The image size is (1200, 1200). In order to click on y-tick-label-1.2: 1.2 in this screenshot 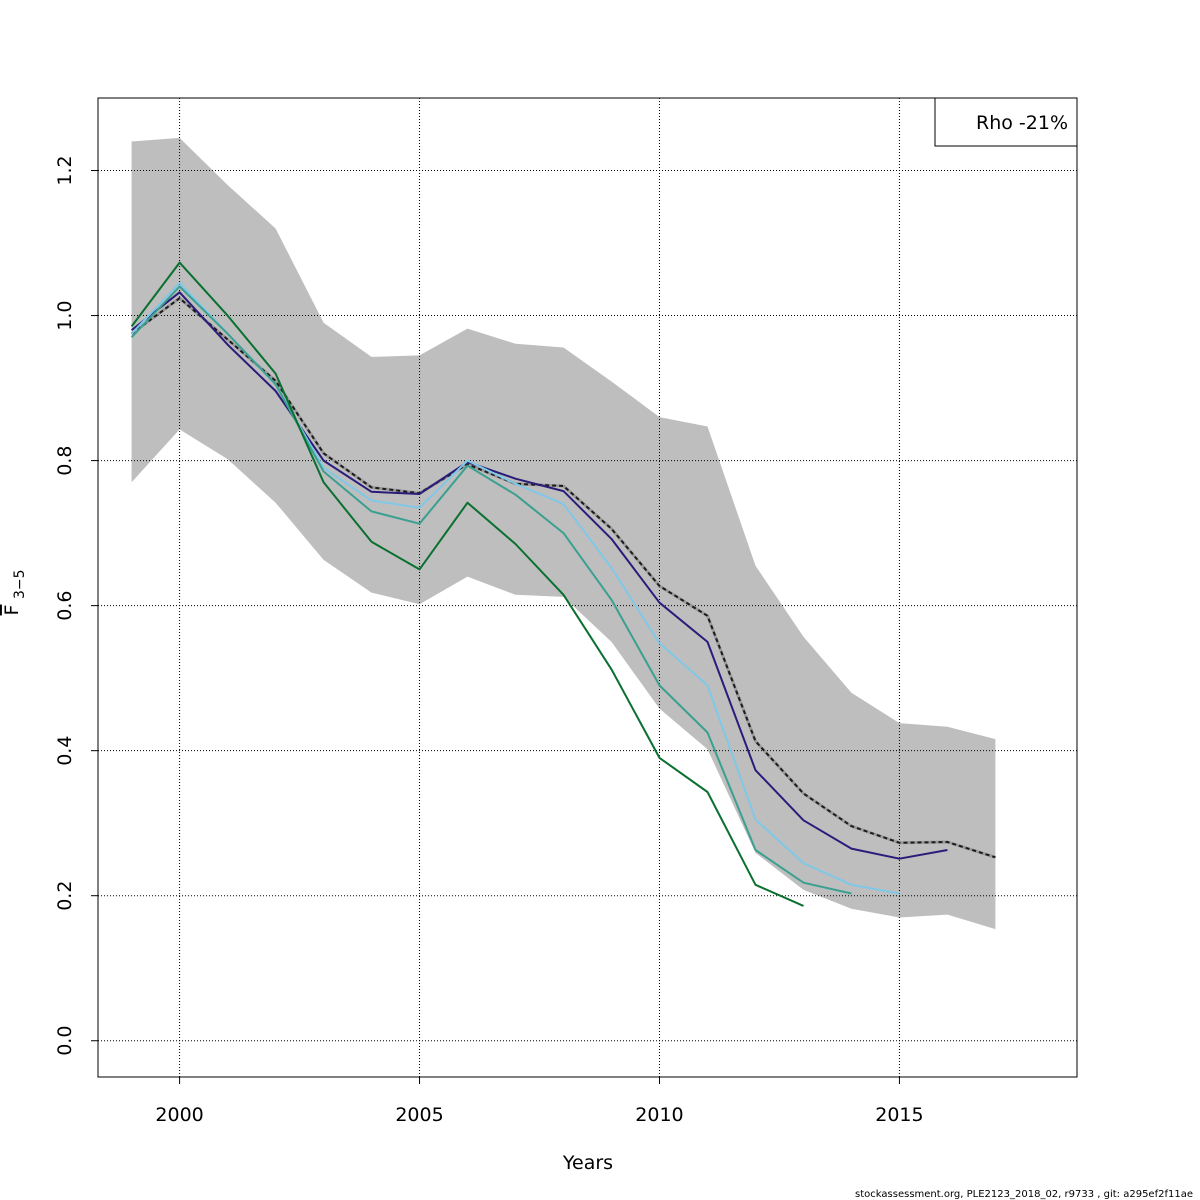, I will do `click(65, 170)`.